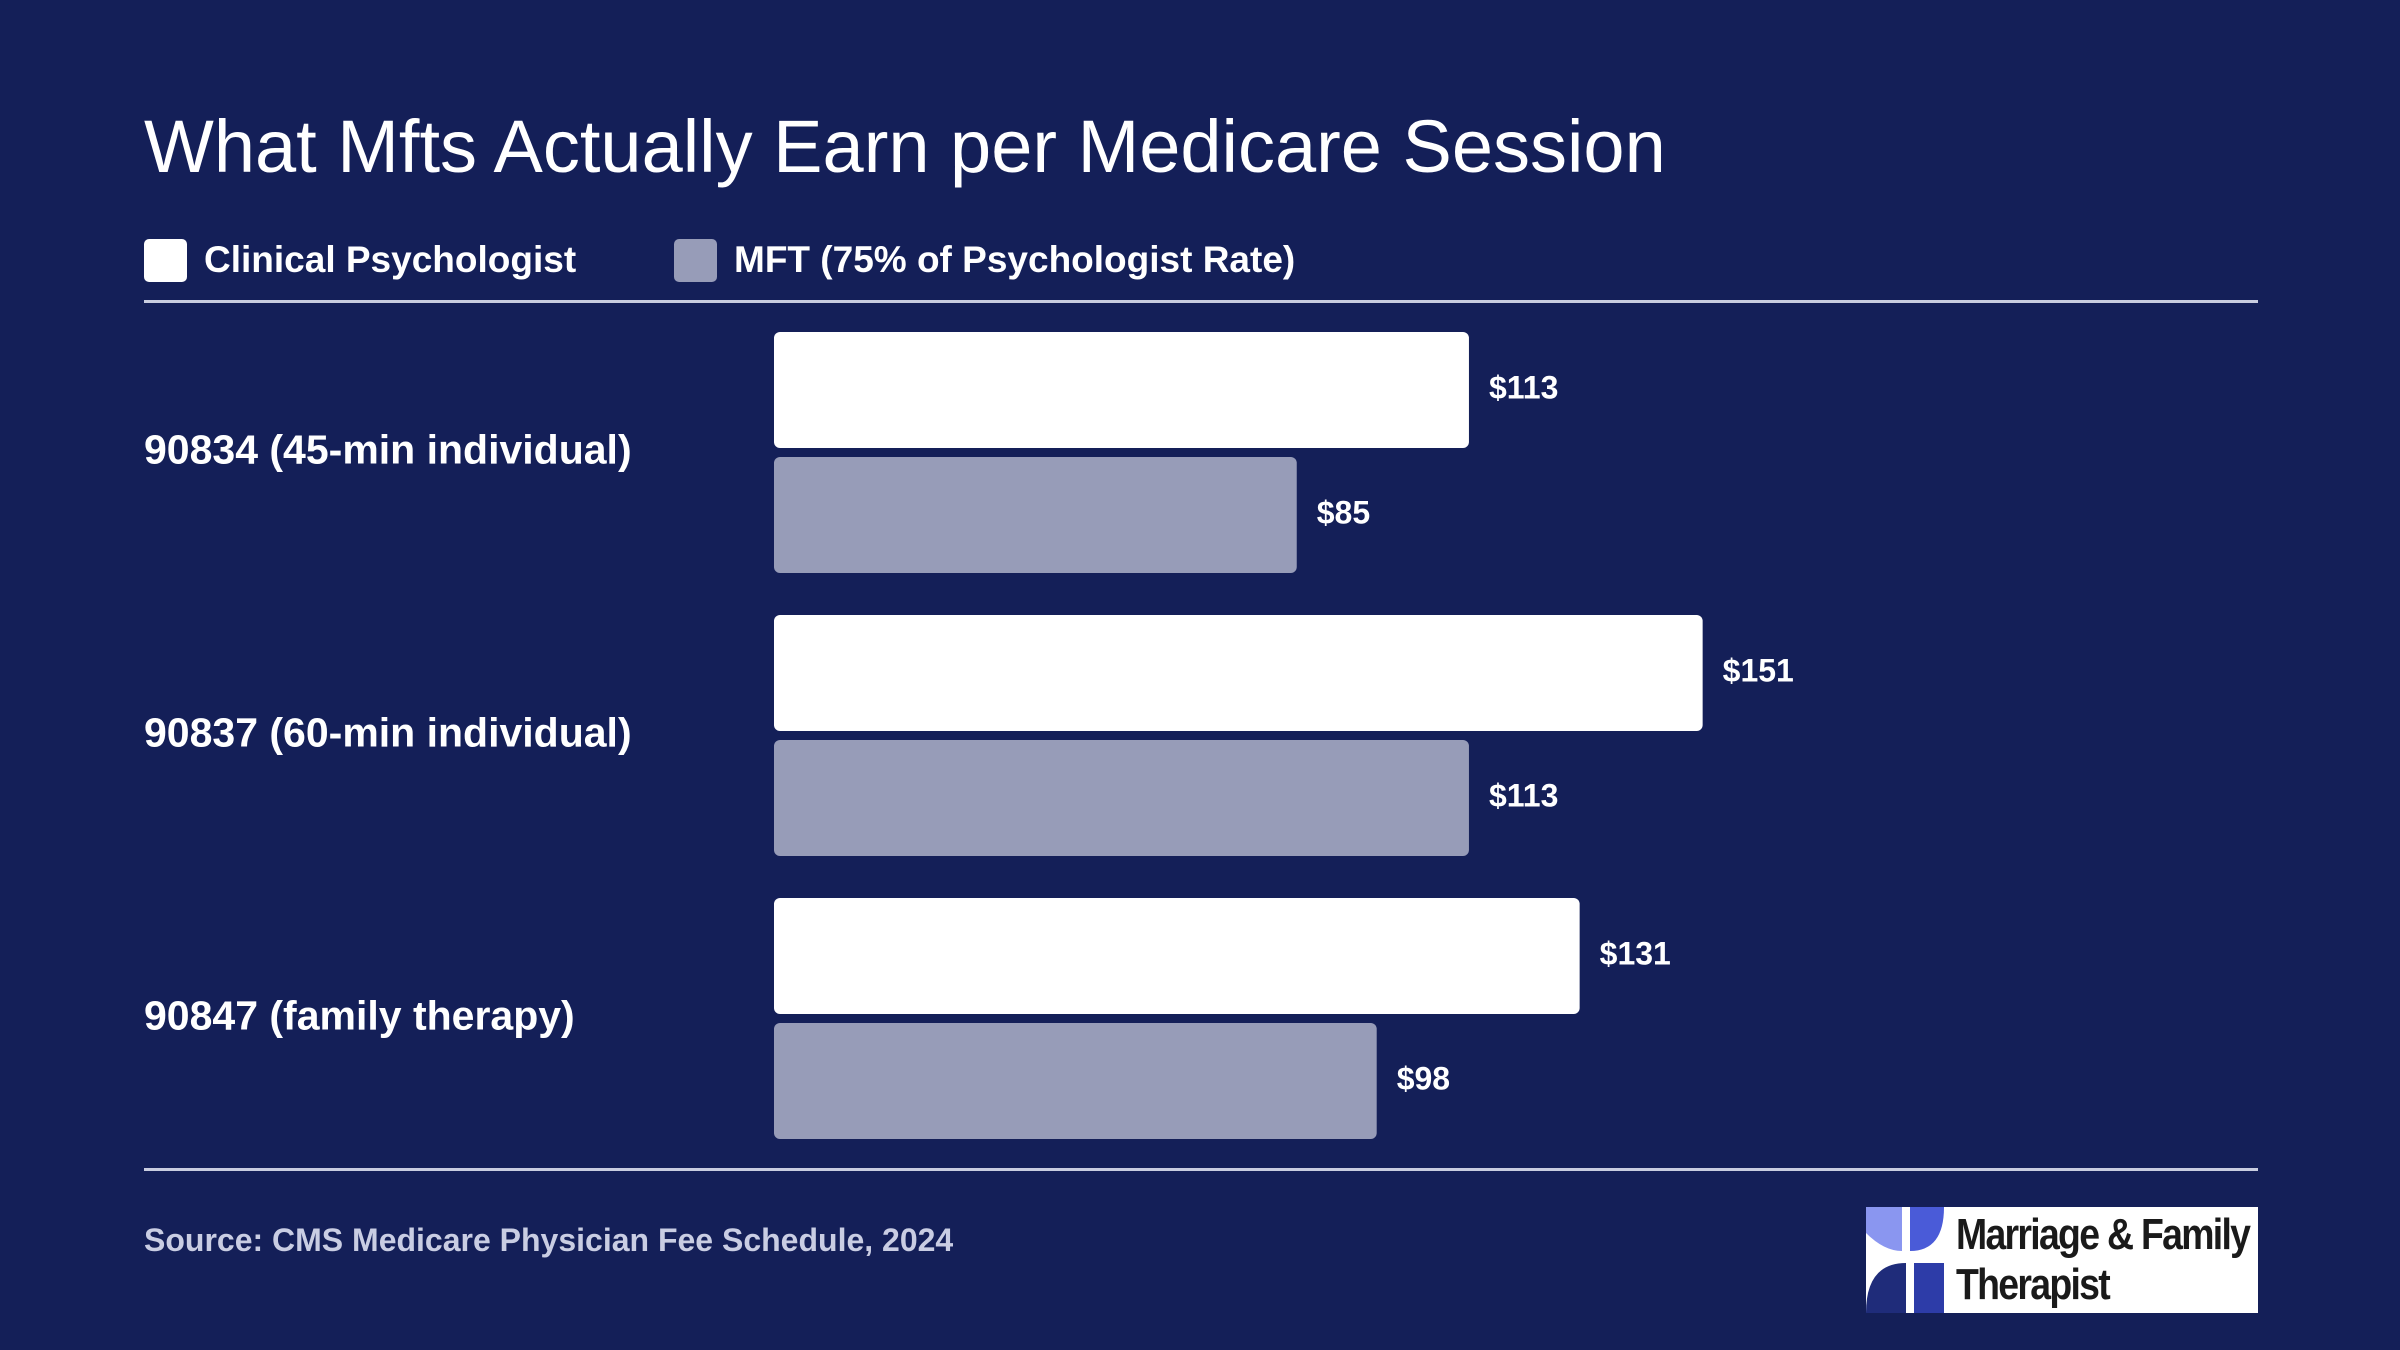 This screenshot has width=2400, height=1350. Describe the element at coordinates (165, 260) in the screenshot. I see `legend-swatch-psychologist` at that location.